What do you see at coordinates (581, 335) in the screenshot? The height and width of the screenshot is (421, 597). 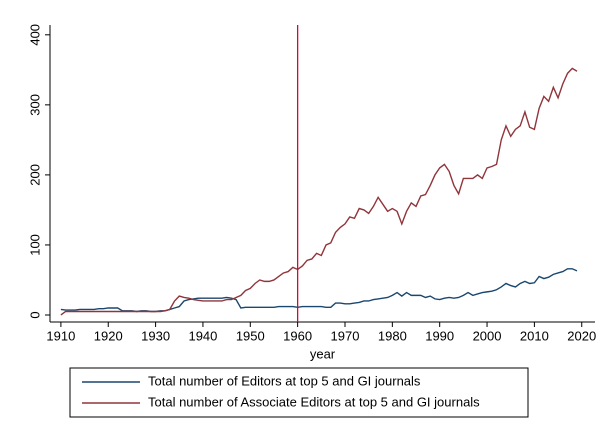 I see `x-tick-label: 2020` at bounding box center [581, 335].